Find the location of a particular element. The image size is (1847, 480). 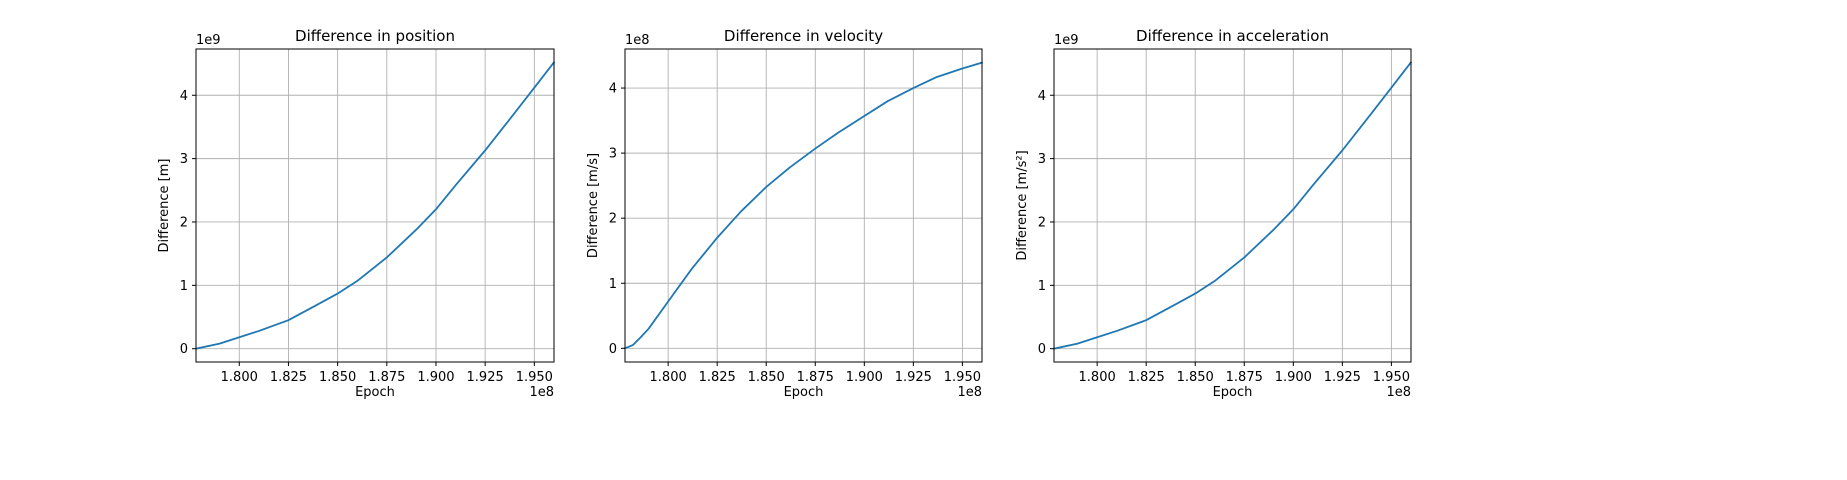

y-axis-label: Difference [m/s²] is located at coordinates (1022, 205).